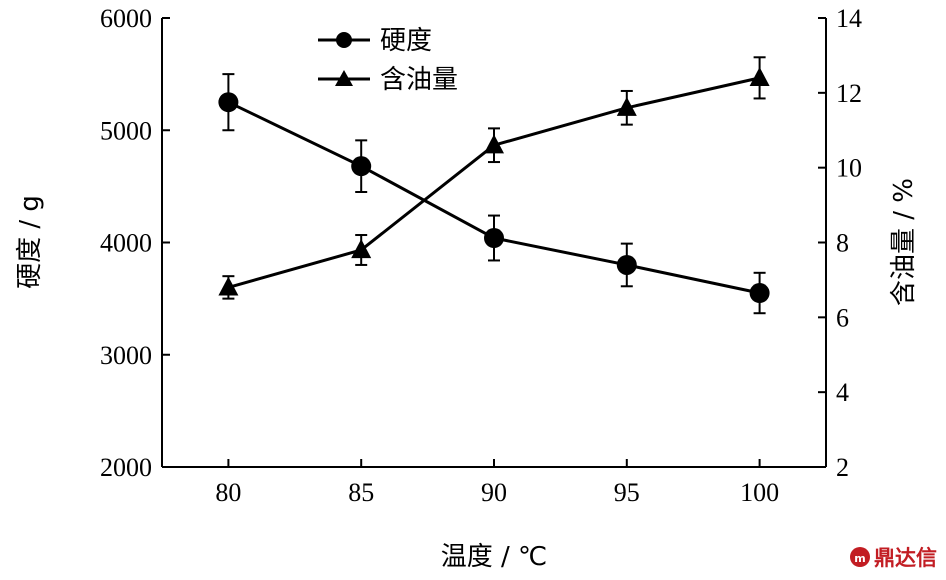 The image size is (946, 580). I want to click on watermark: m 鼎达信, so click(893, 558).